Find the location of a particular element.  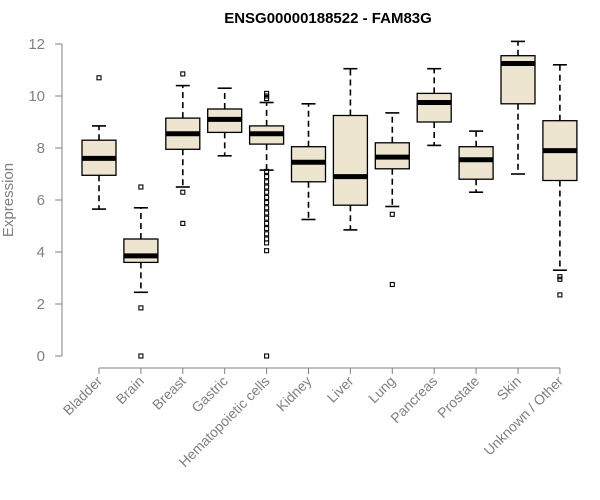

y-tick-label: 12 is located at coordinates (36, 44).